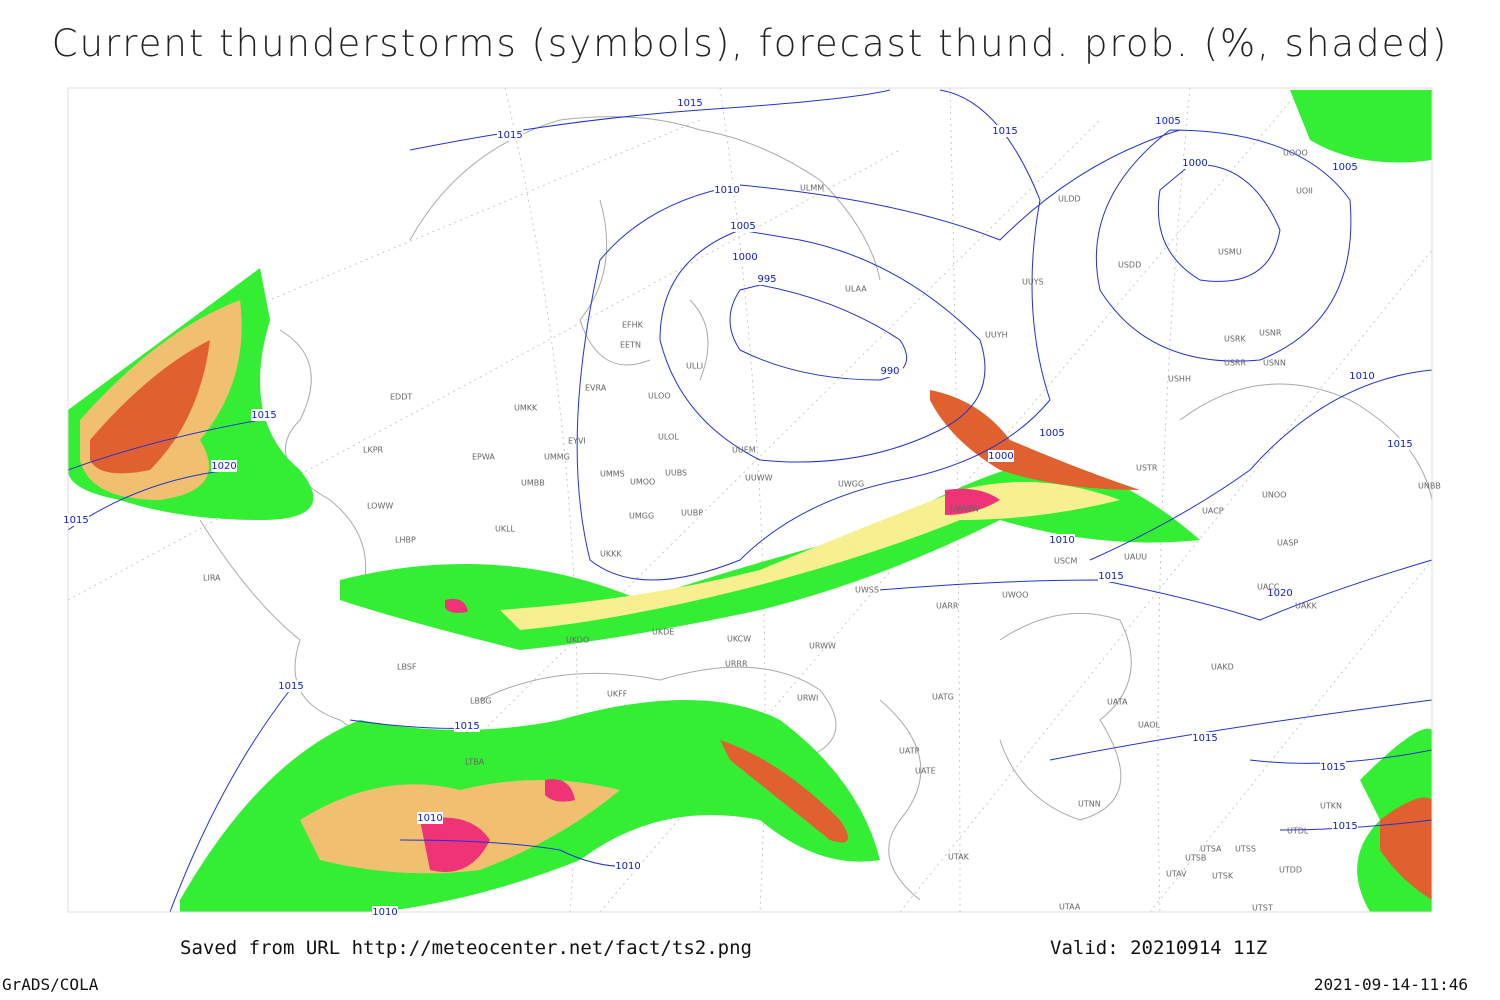 This screenshot has height=1000, width=1500. Describe the element at coordinates (663, 632) in the screenshot. I see `station-label: UKDE` at that location.